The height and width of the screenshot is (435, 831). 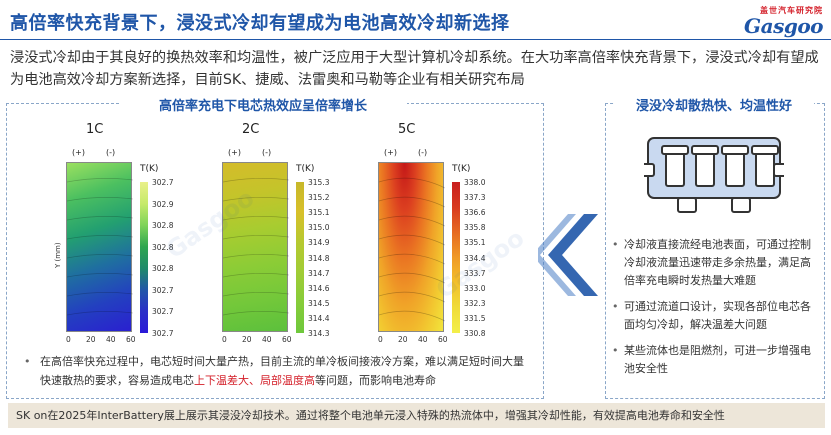 What do you see at coordinates (263, 104) in the screenshot?
I see `left-panel-heading: 高倍率充电下电芯热效应呈倍率增长` at bounding box center [263, 104].